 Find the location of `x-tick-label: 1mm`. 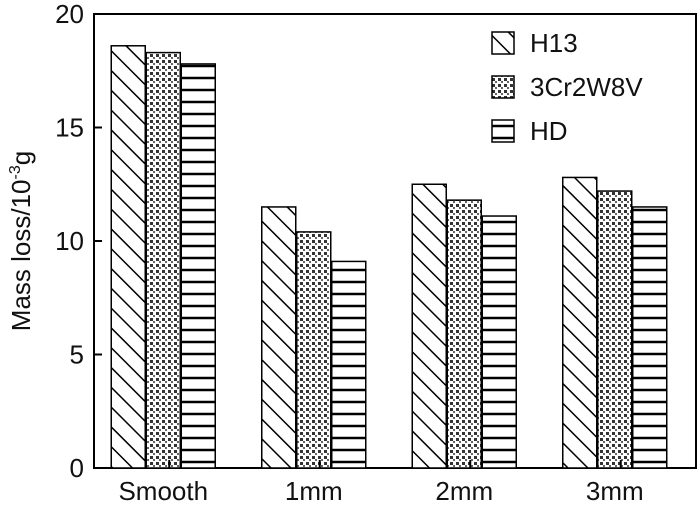

x-tick-label: 1mm is located at coordinates (314, 491).